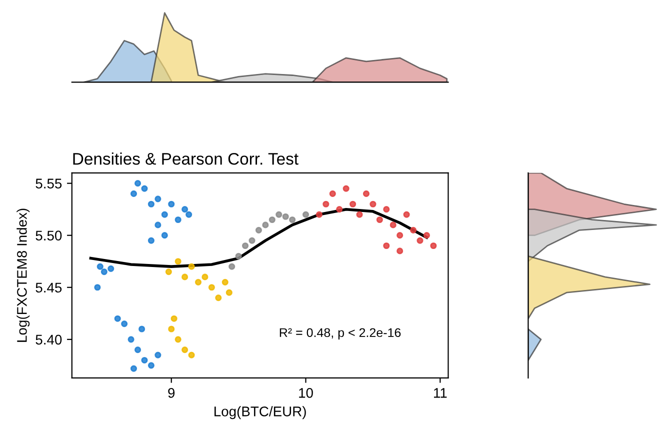 The height and width of the screenshot is (428, 672). Describe the element at coordinates (49, 183) in the screenshot. I see `y-tick-label: 5.55` at that location.